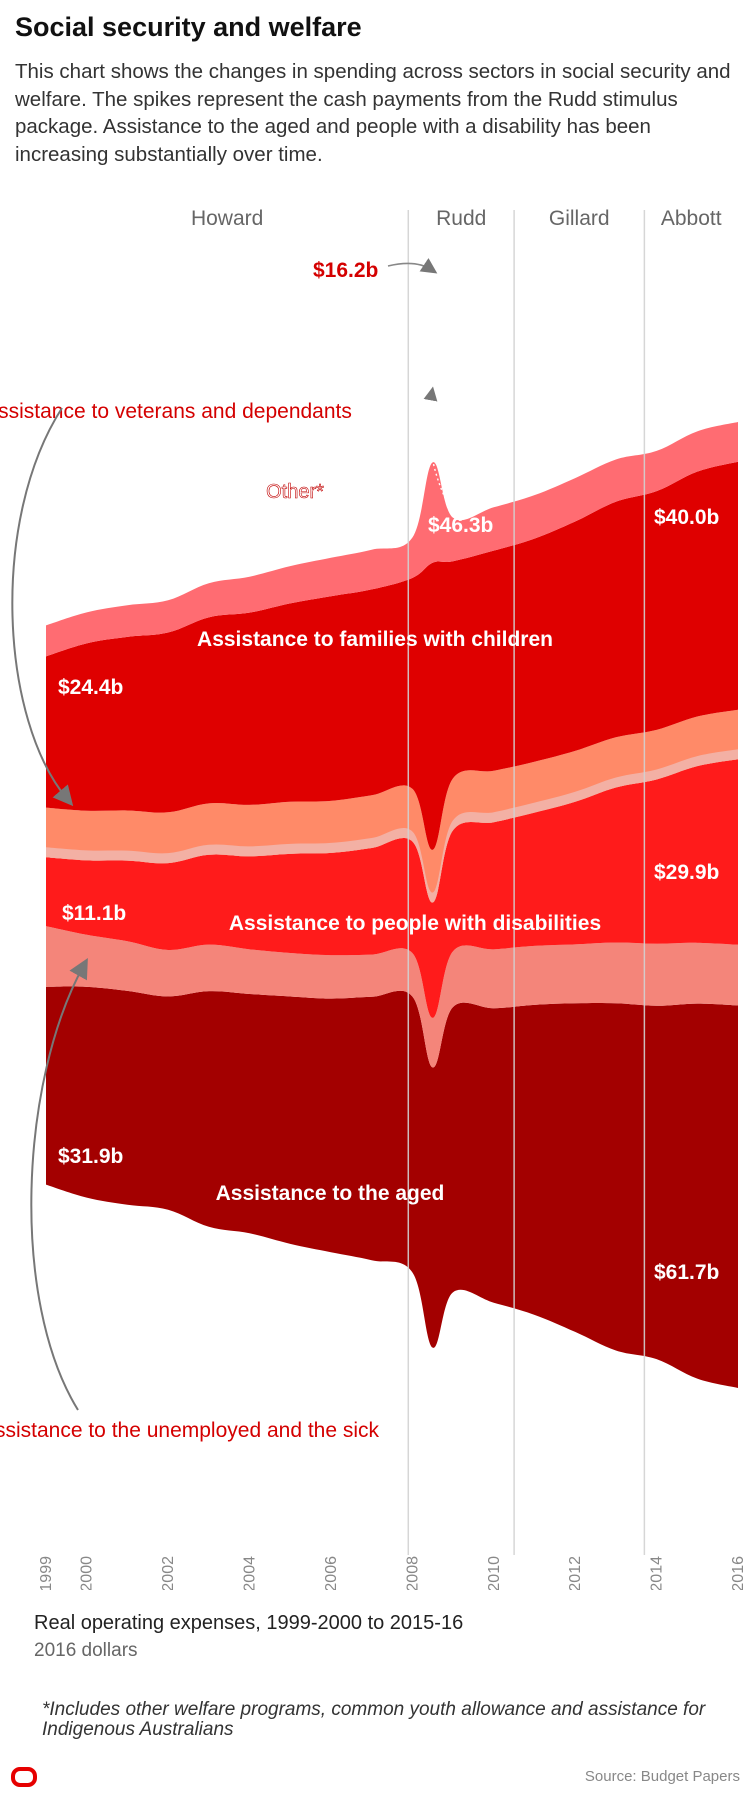 This screenshot has height=1806, width=754. What do you see at coordinates (657, 1573) in the screenshot?
I see `x-tick-label: 2014` at bounding box center [657, 1573].